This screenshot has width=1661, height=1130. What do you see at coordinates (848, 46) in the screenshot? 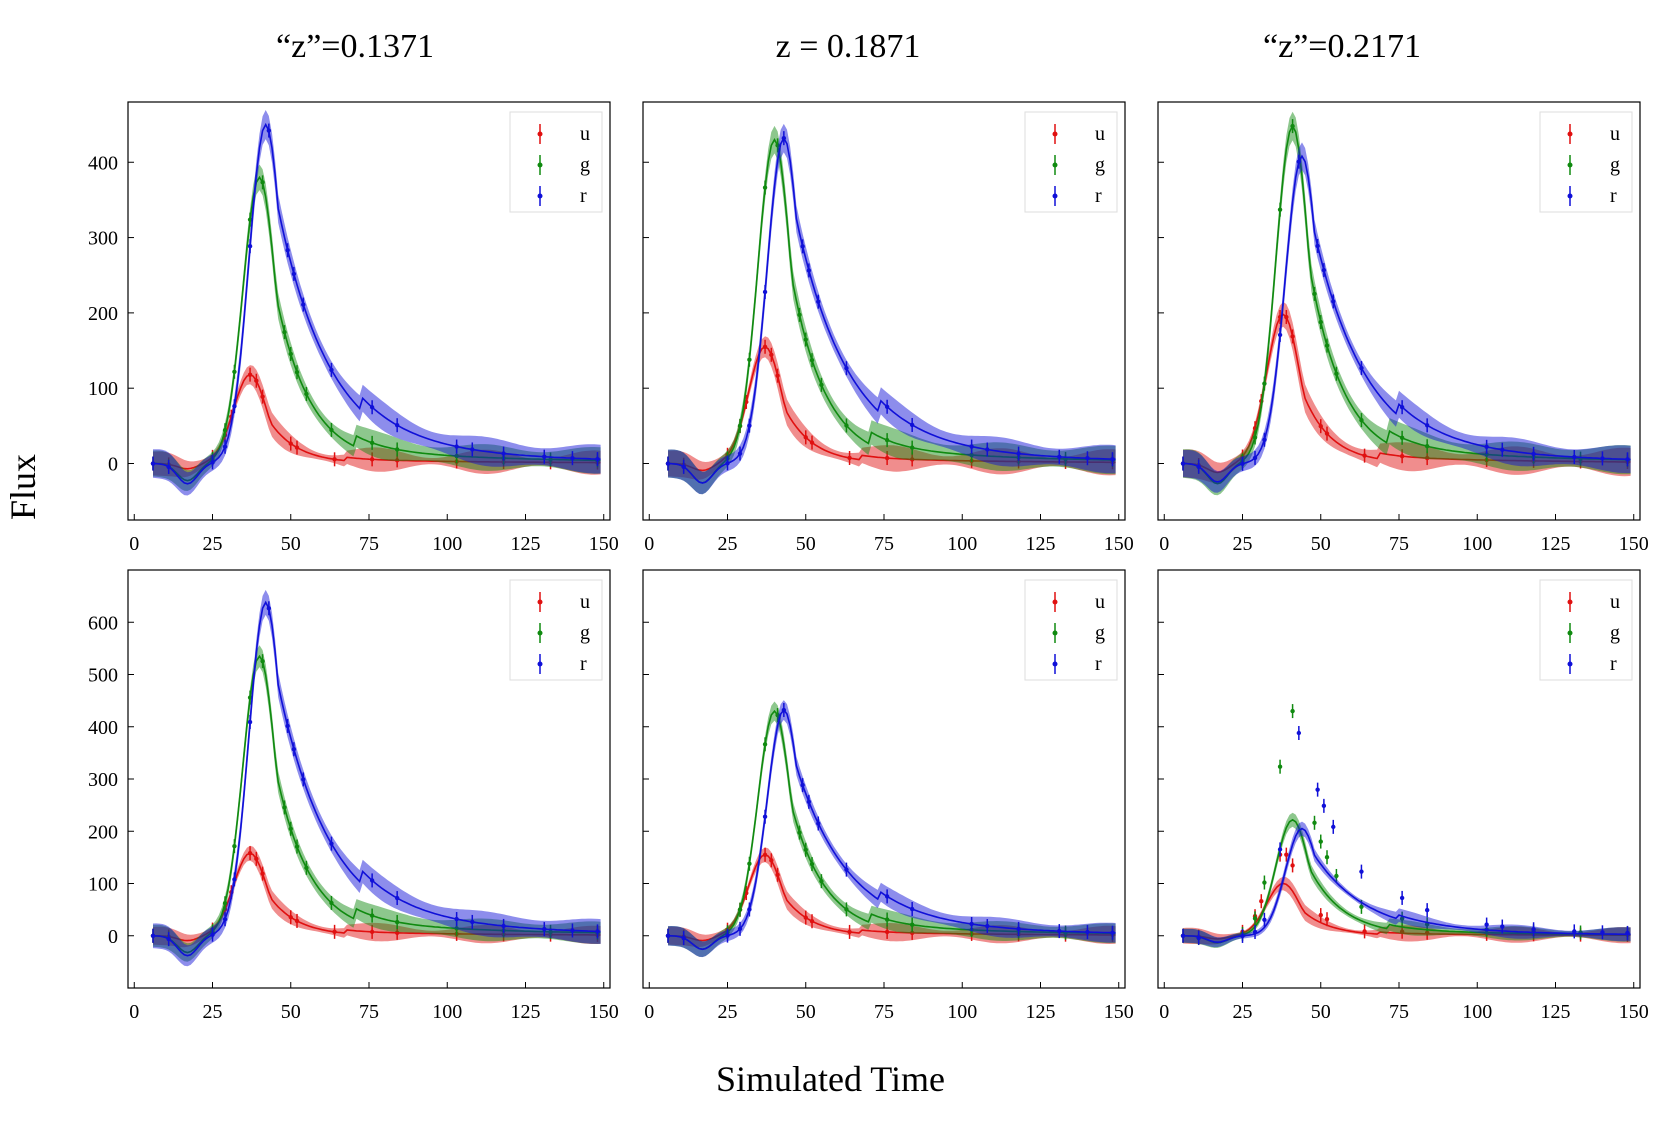
I see `title-col-2: z = 0.1871` at bounding box center [848, 46].